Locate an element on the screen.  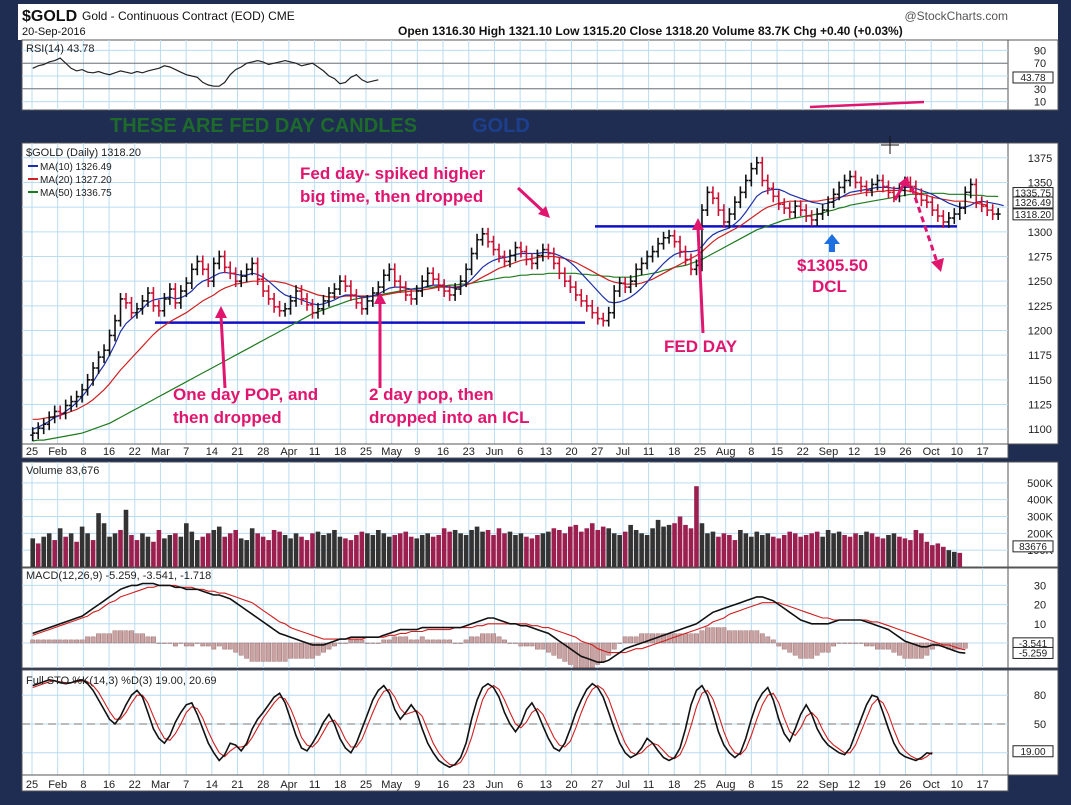
x-tick-label: 17 is located at coordinates (982, 785).